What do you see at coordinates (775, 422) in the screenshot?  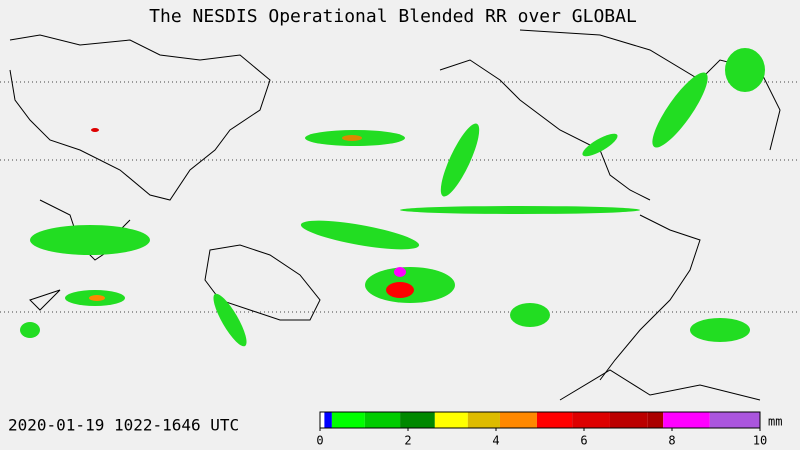 I see `colorbar-unit: mm` at bounding box center [775, 422].